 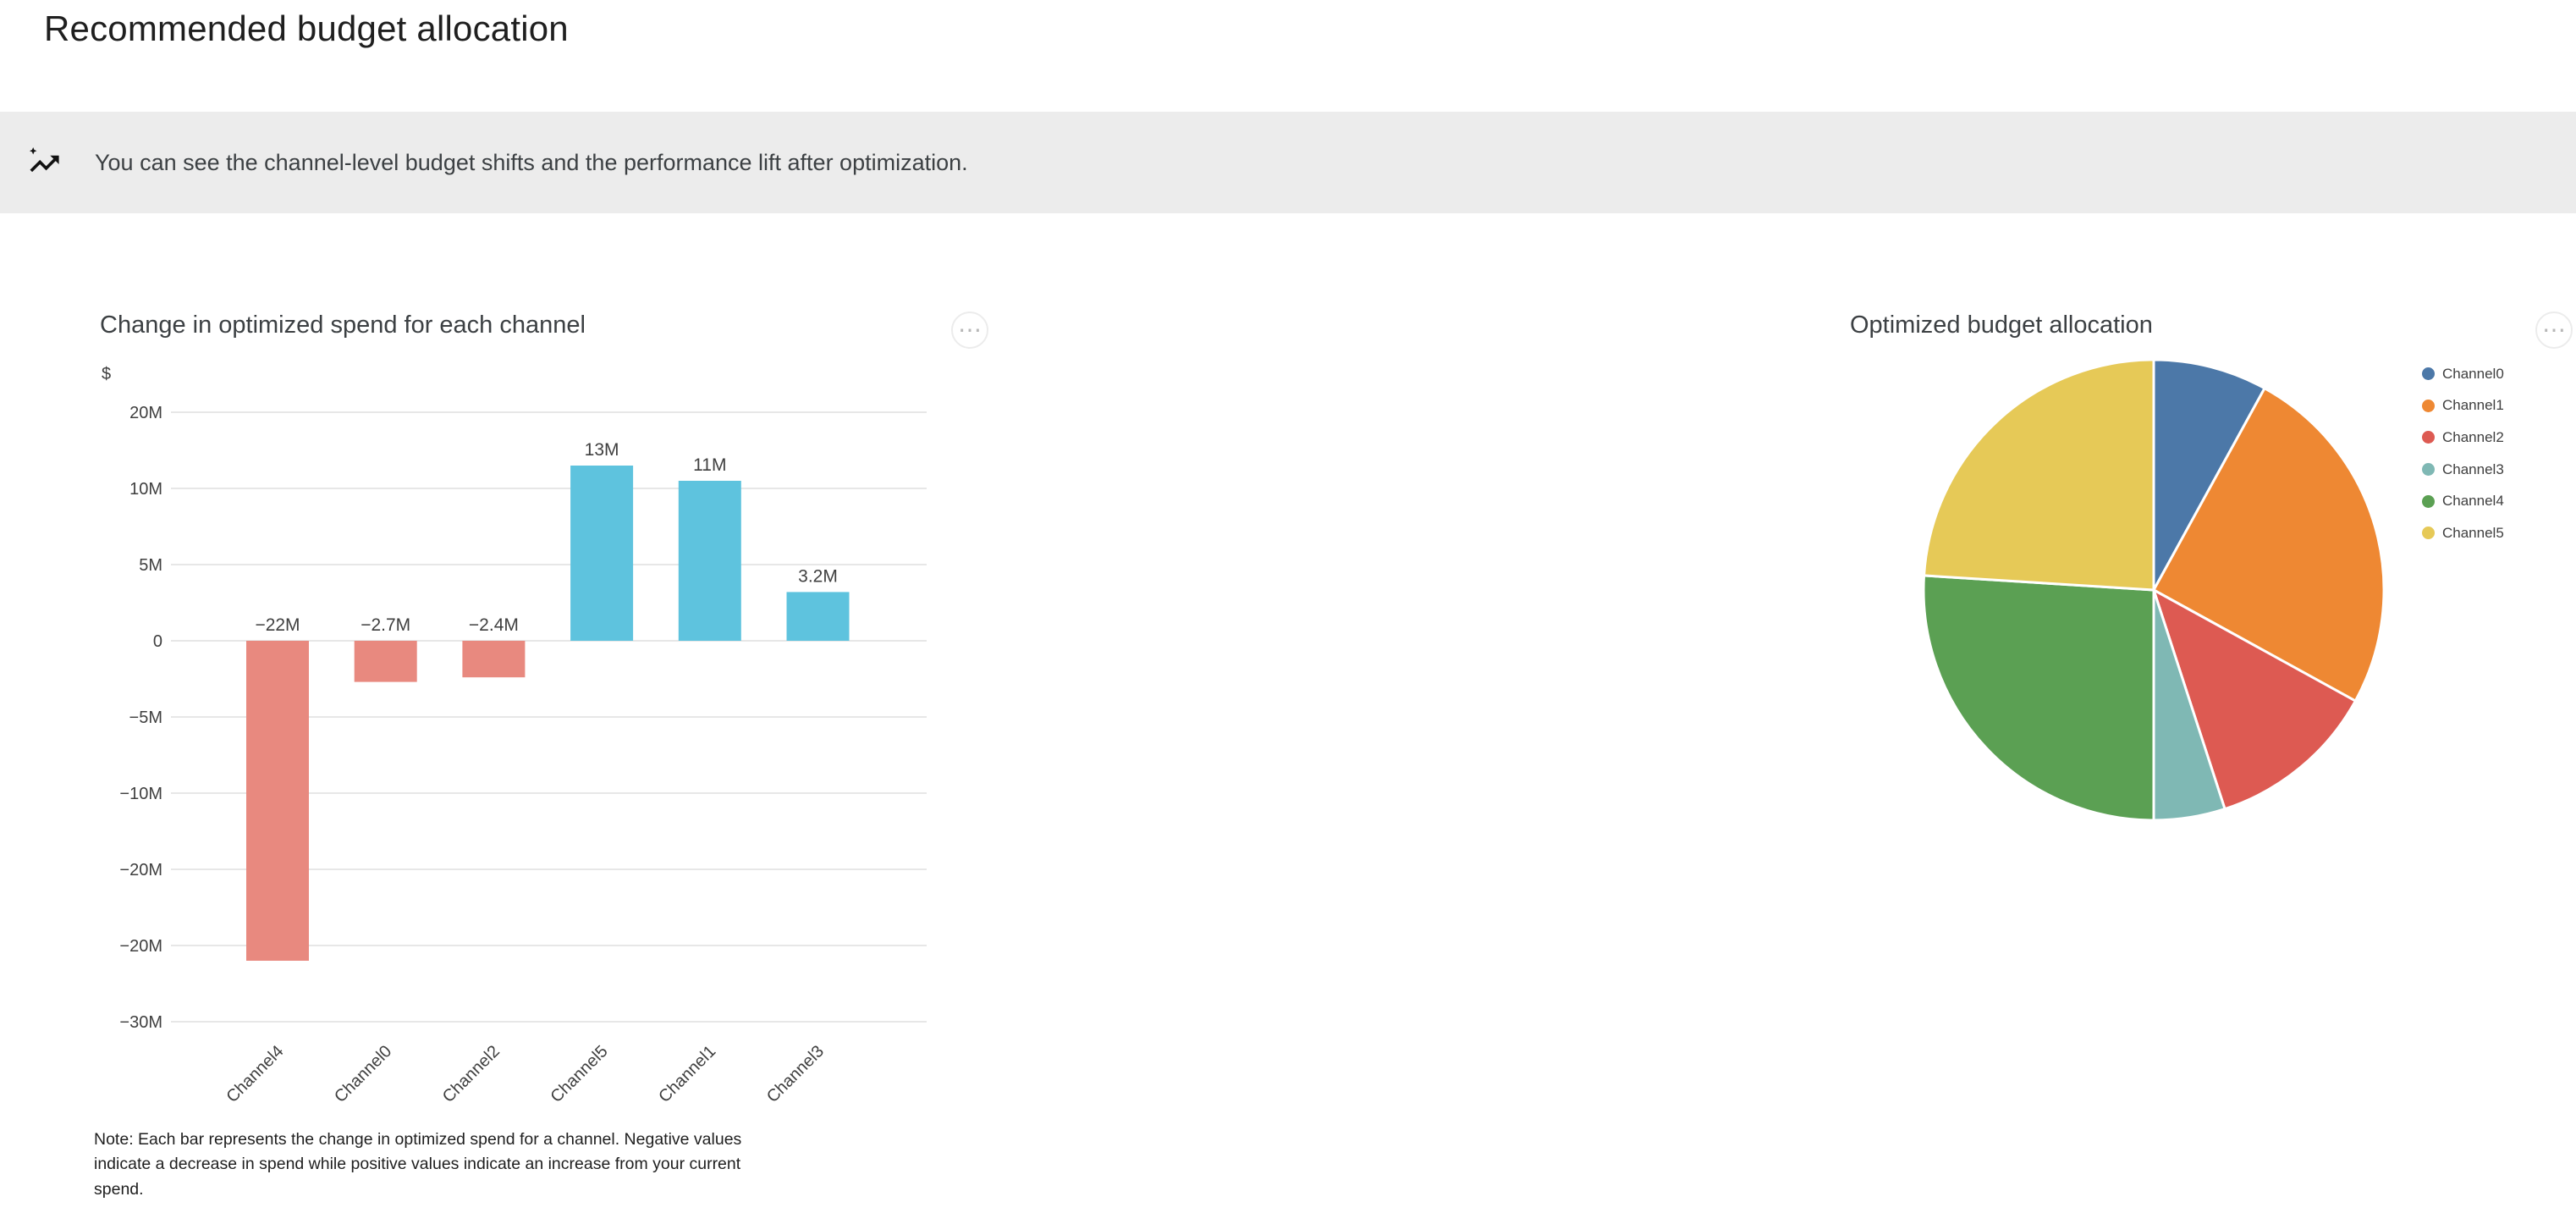 What do you see at coordinates (306, 28) in the screenshot?
I see `page-title: Recommended budget allocation` at bounding box center [306, 28].